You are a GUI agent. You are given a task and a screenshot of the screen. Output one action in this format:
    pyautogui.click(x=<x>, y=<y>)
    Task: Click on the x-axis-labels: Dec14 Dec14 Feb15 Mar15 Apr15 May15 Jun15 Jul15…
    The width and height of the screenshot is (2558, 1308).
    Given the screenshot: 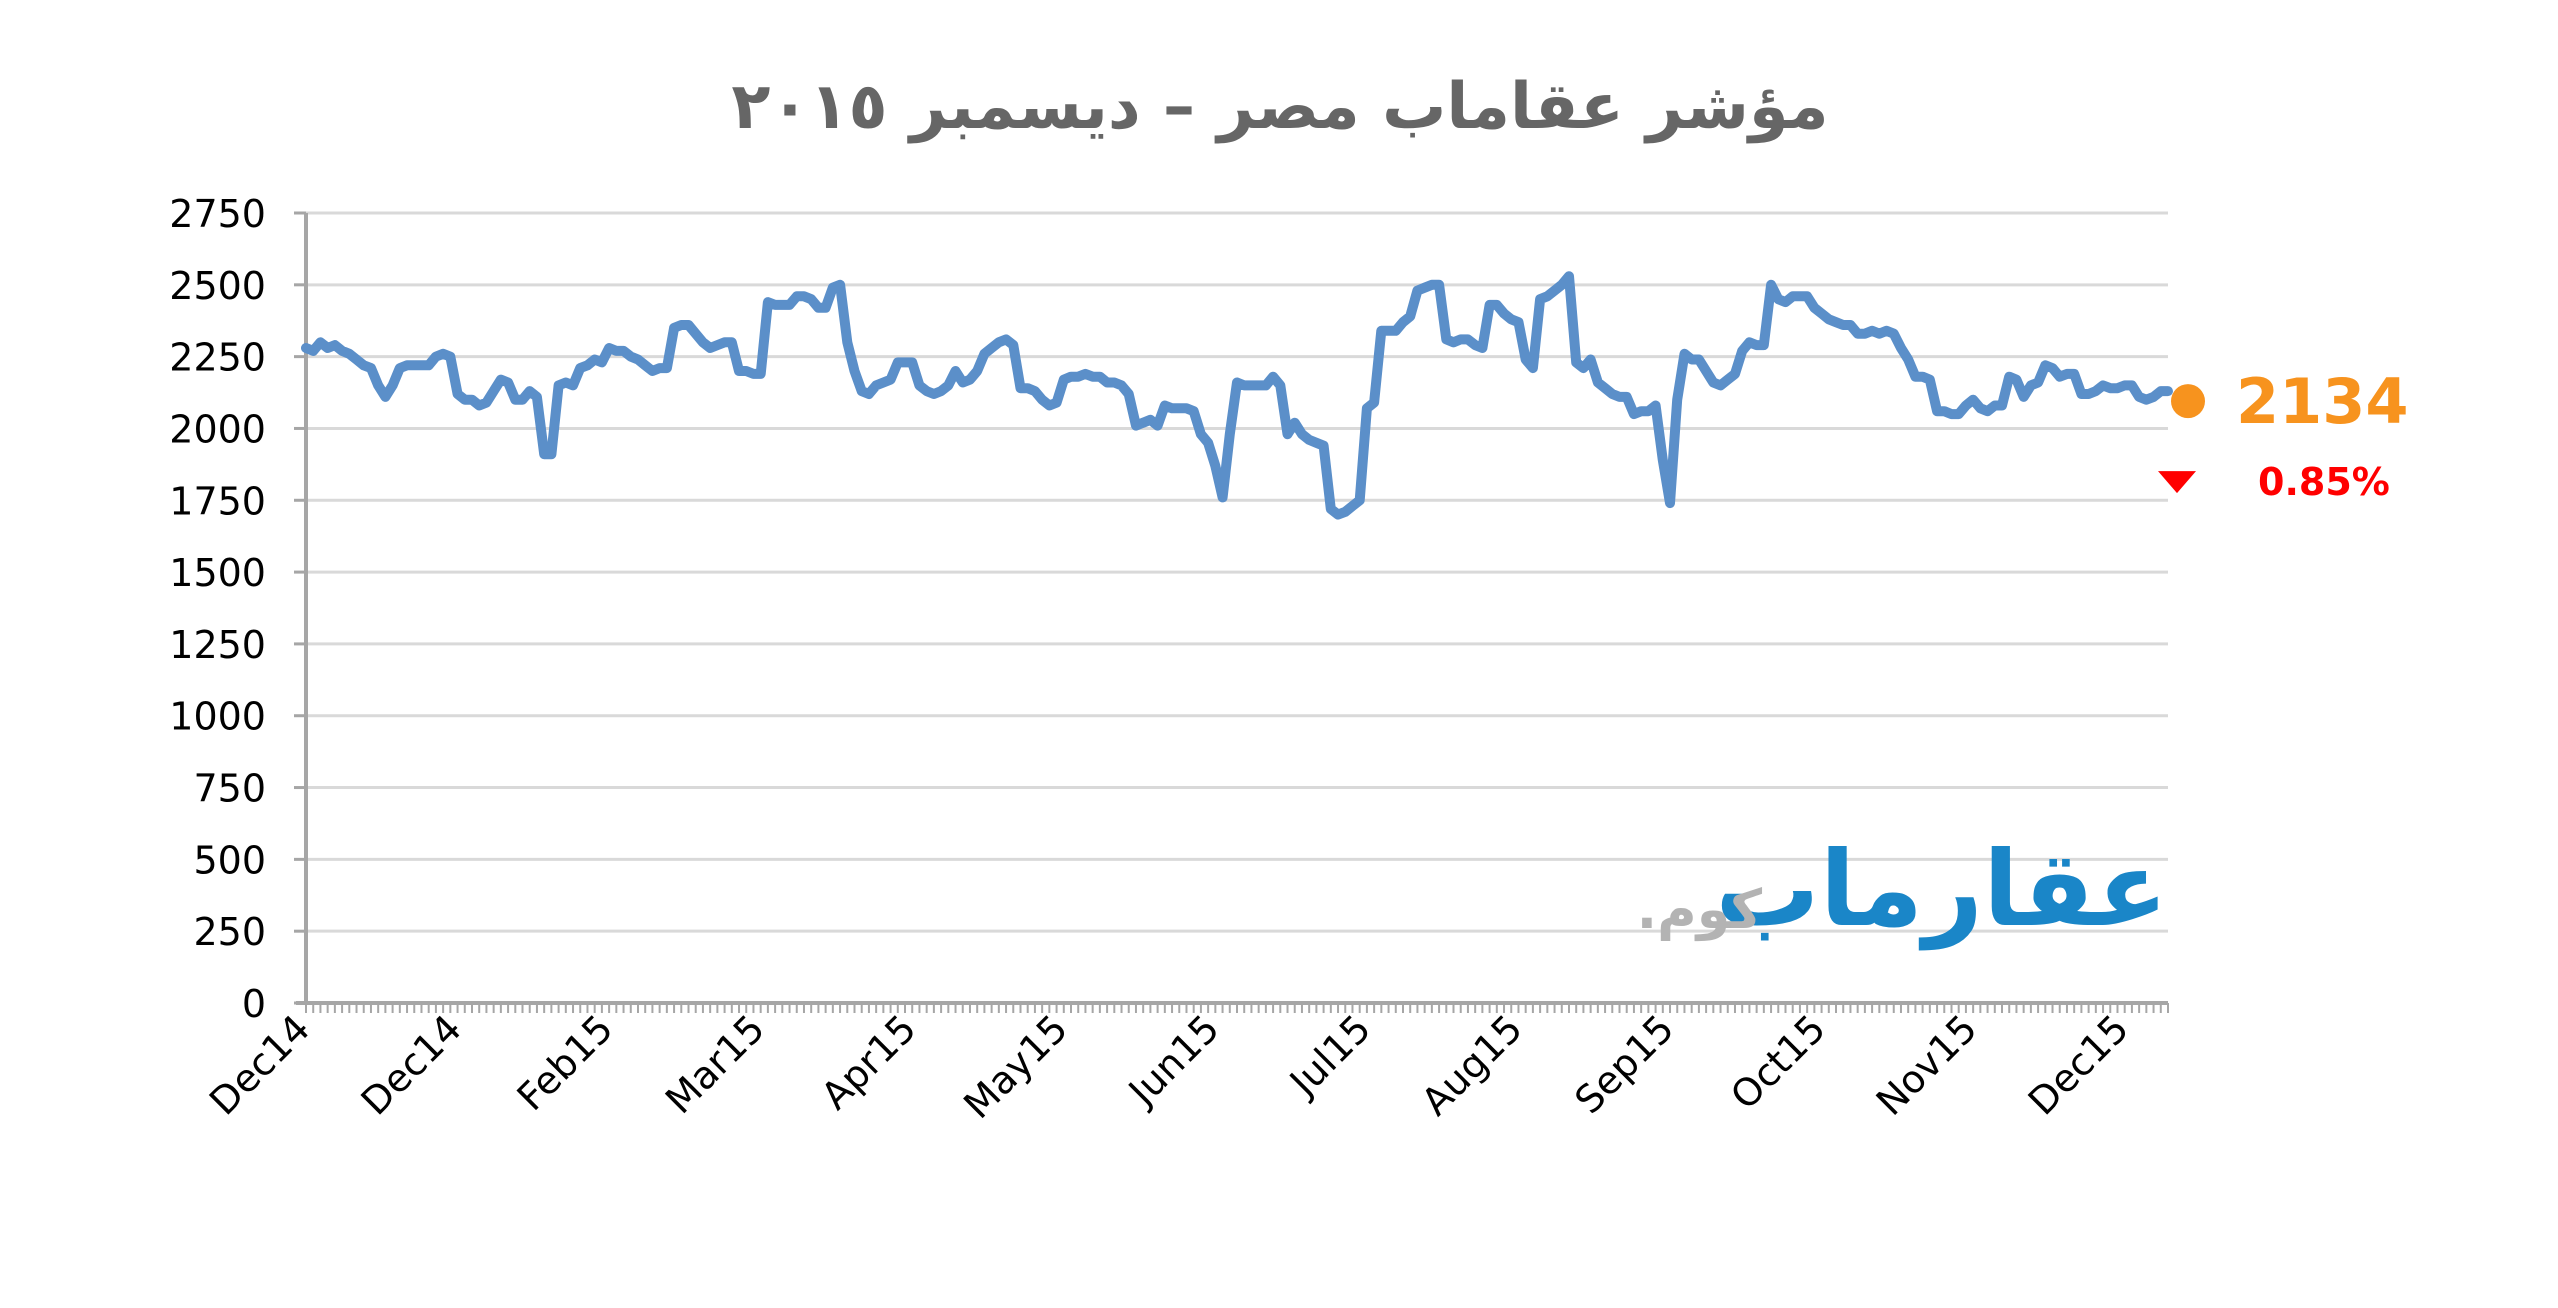 What is the action you would take?
    pyautogui.click(x=1169, y=1066)
    